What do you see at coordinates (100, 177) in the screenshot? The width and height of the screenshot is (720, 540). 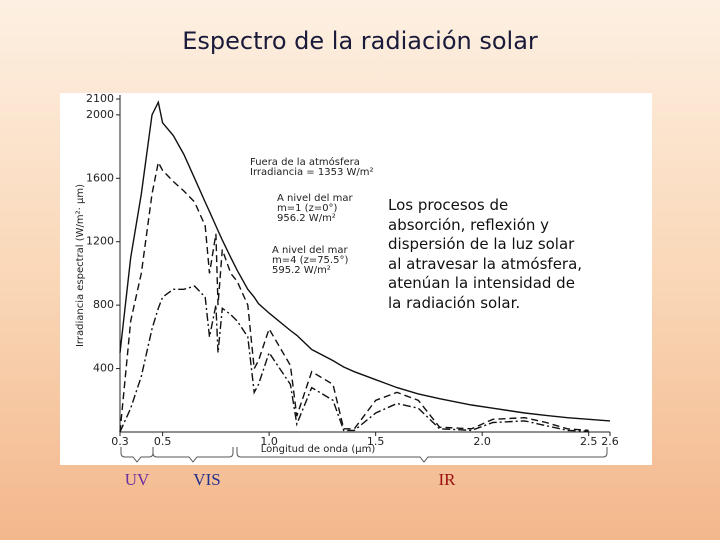 I see `y-tick-label: 1600` at bounding box center [100, 177].